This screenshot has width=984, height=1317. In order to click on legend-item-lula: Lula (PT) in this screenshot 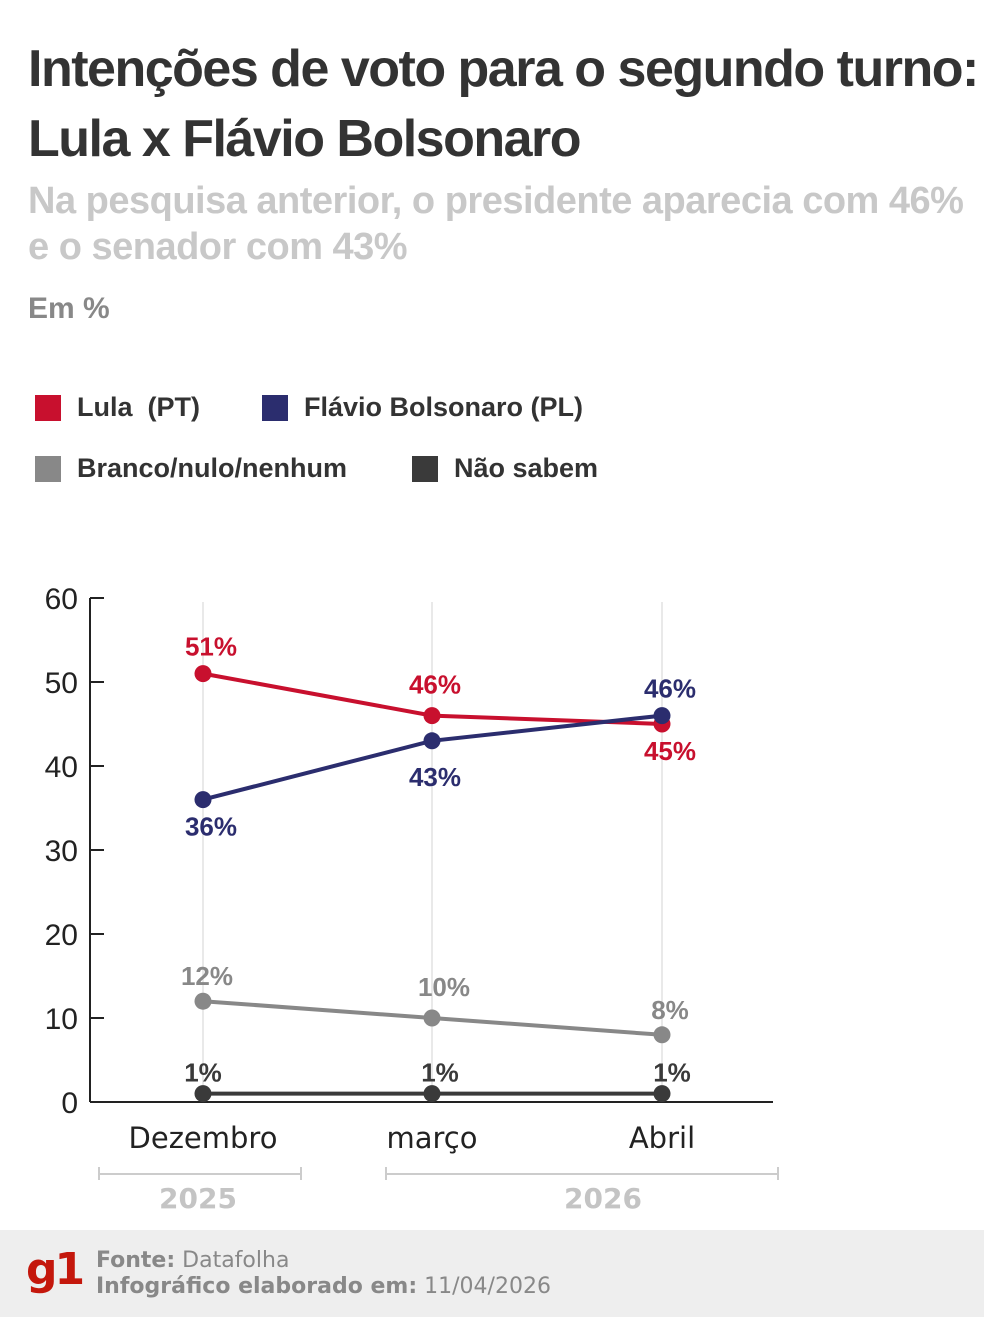, I will do `click(117, 407)`.